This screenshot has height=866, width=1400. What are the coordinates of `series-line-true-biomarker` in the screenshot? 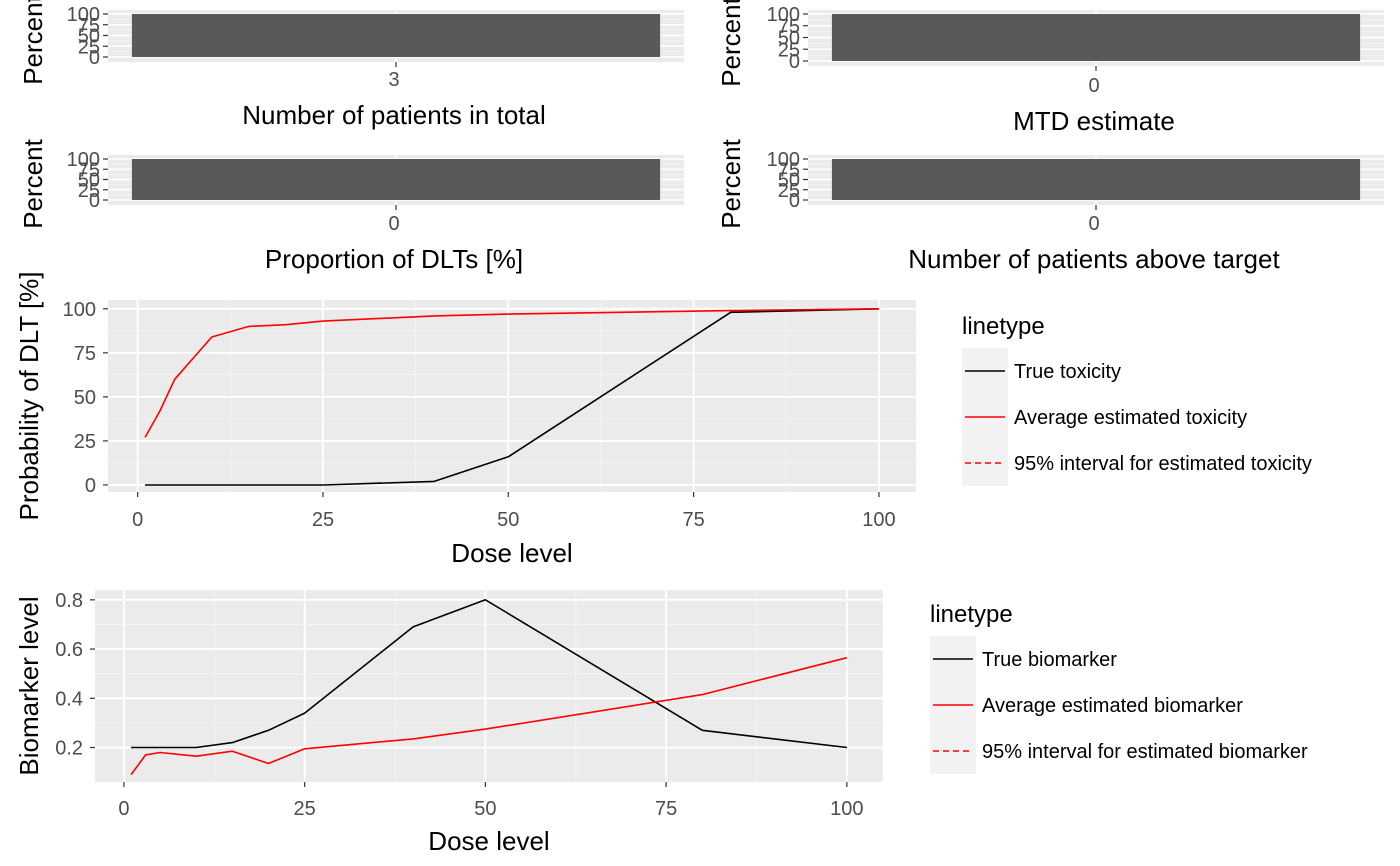 It's located at (489, 673).